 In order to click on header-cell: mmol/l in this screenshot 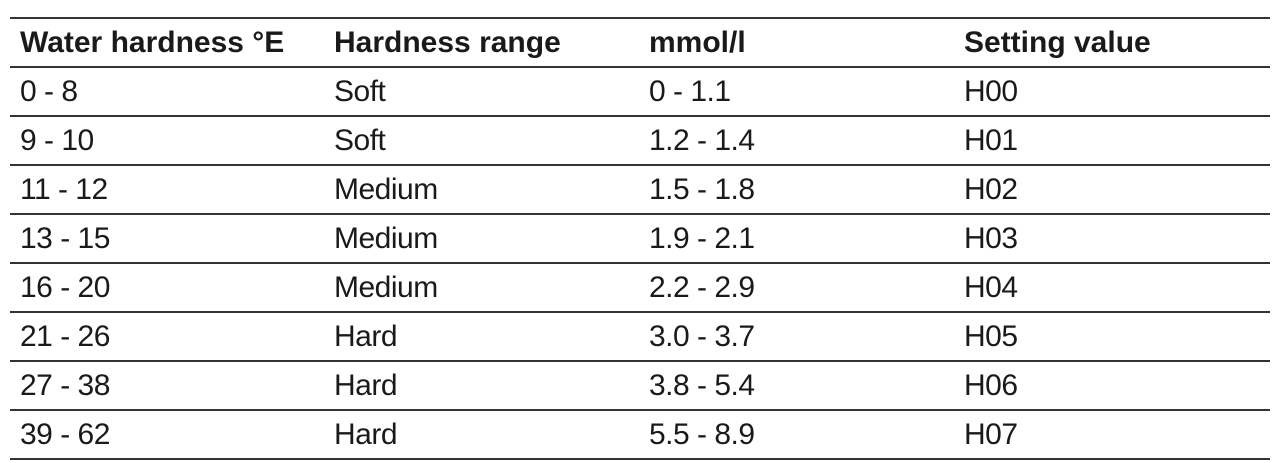, I will do `click(796, 42)`.